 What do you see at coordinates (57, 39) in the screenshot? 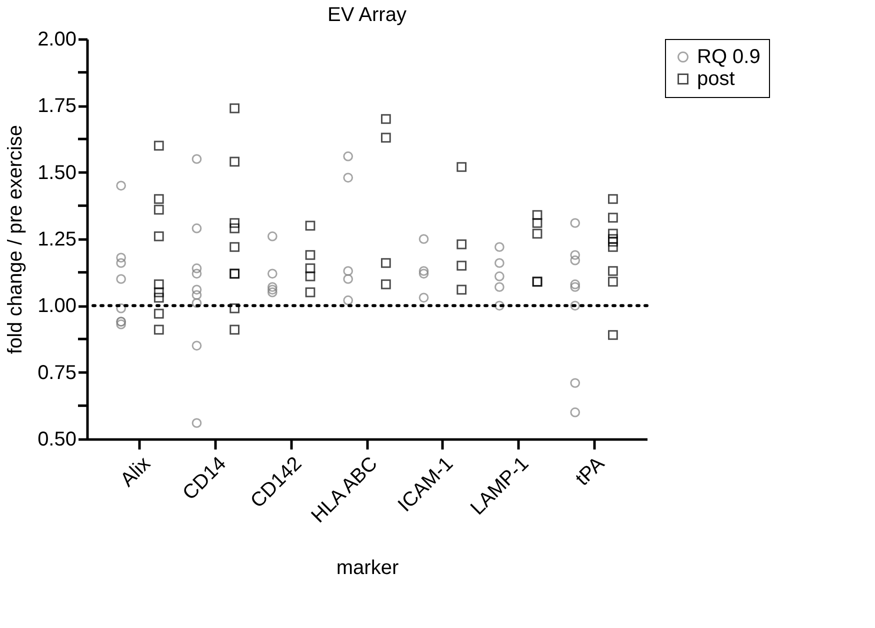
I see `y-tick-label: 2.00` at bounding box center [57, 39].